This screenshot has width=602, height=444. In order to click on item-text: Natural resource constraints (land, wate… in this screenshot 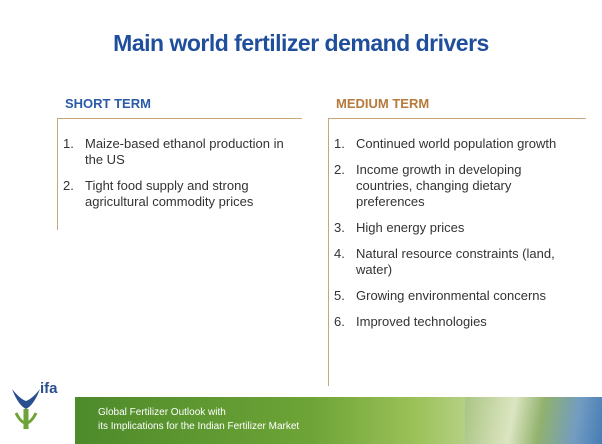, I will do `click(455, 261)`.